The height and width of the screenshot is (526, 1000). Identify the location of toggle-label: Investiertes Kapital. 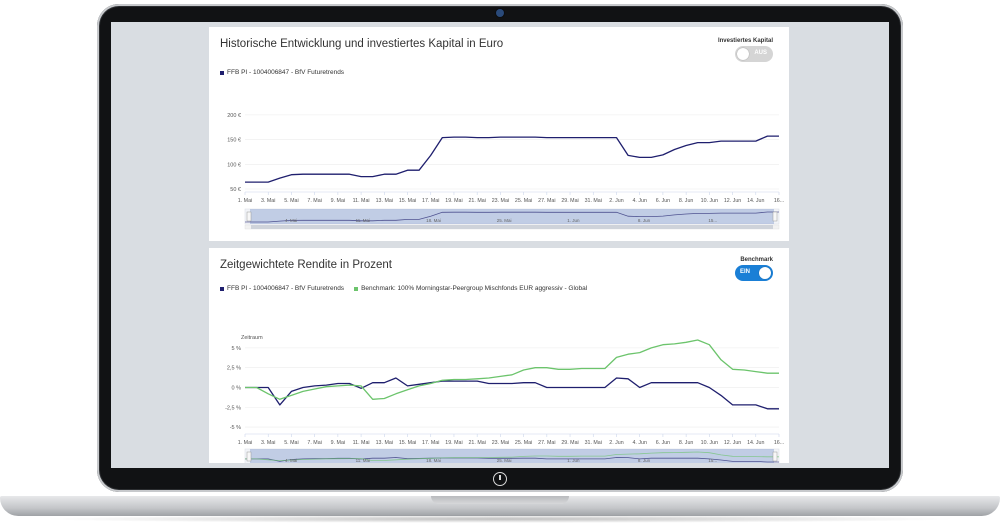
(745, 41).